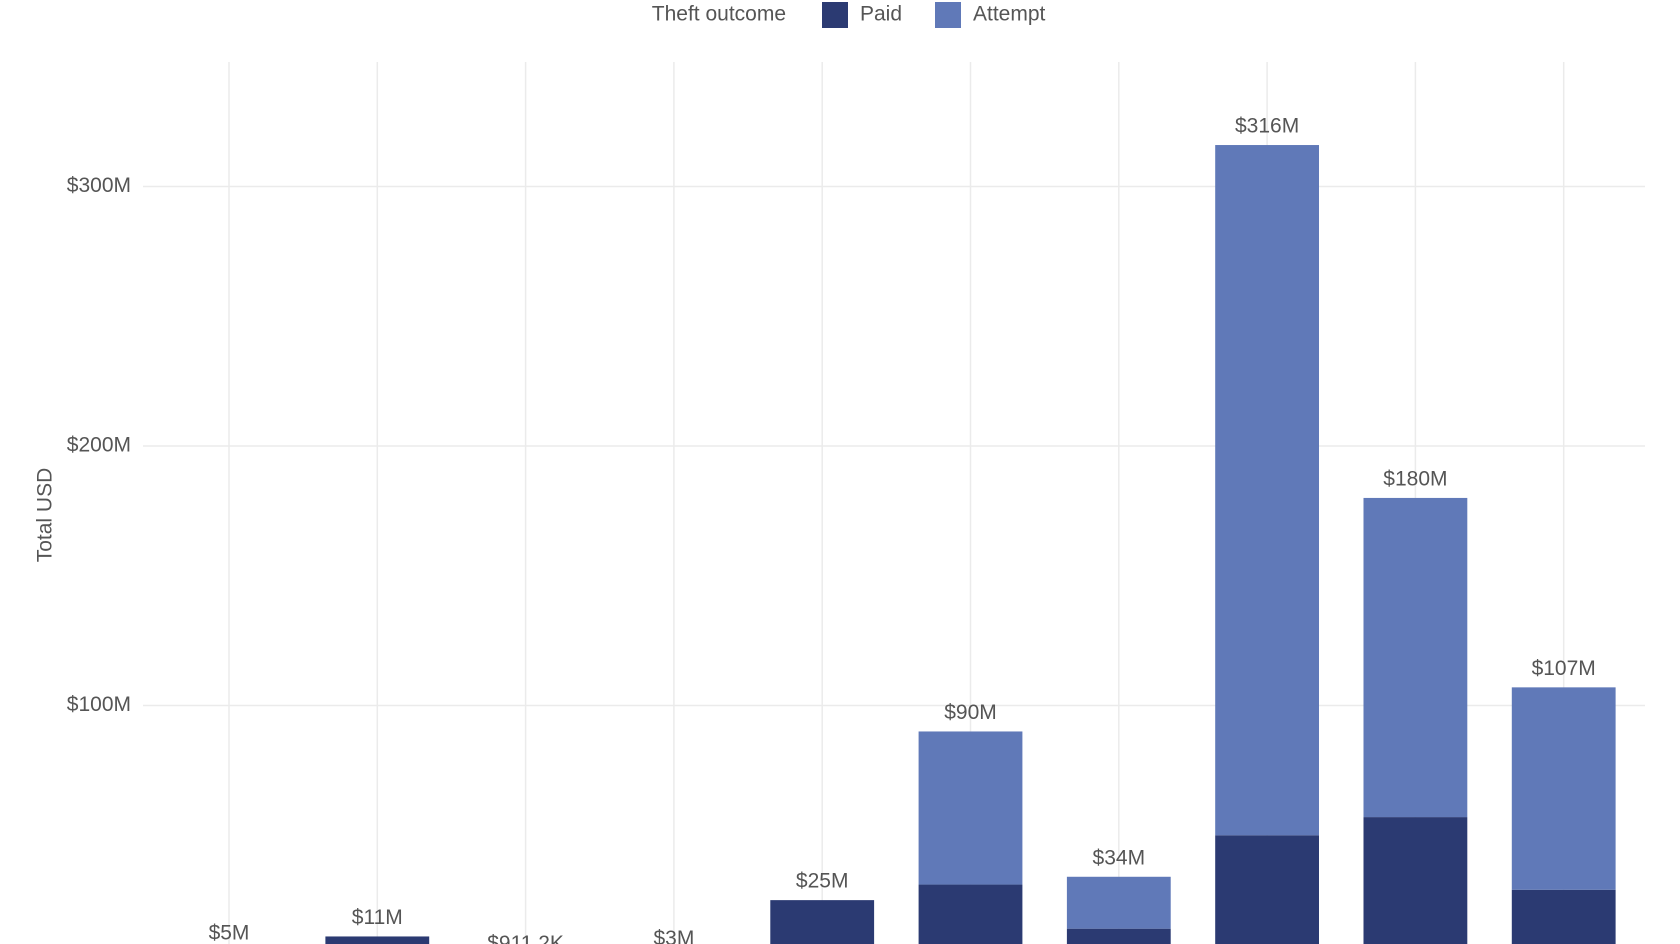 This screenshot has height=944, width=1680. What do you see at coordinates (99, 704) in the screenshot?
I see `y-tick-label: $100M` at bounding box center [99, 704].